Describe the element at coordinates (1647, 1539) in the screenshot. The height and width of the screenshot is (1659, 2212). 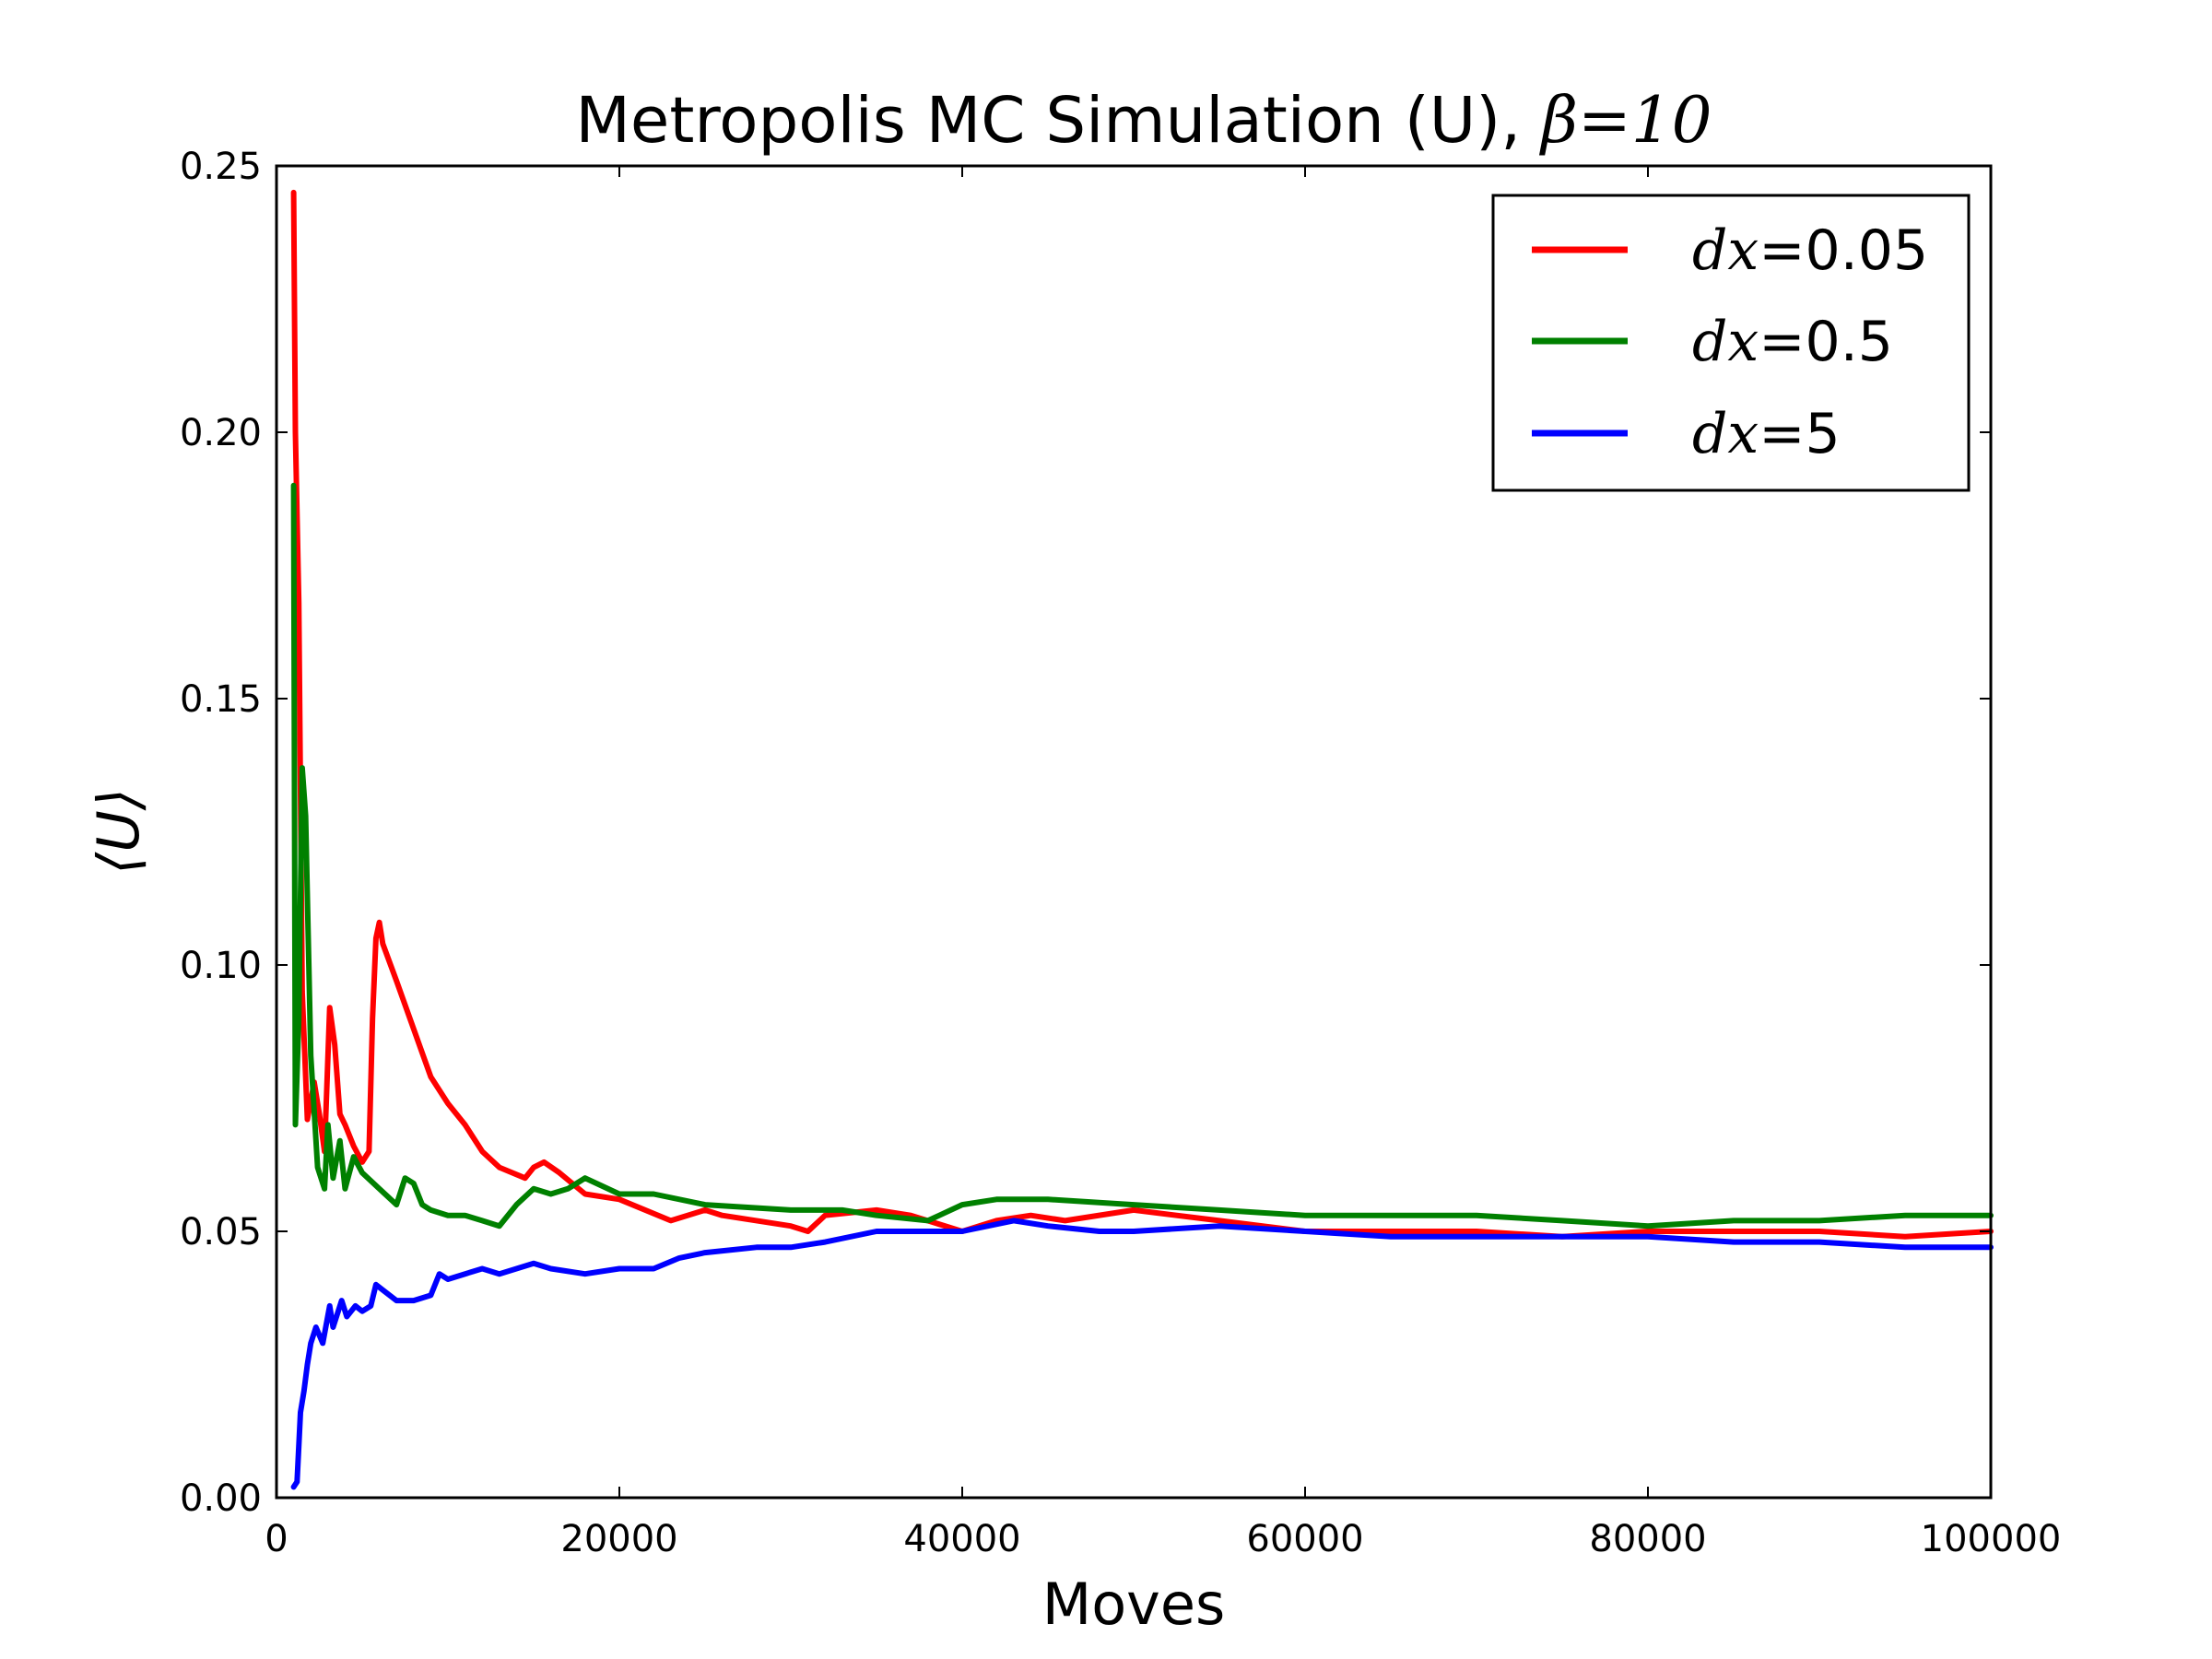
I see `x-tick-label: 80000` at that location.